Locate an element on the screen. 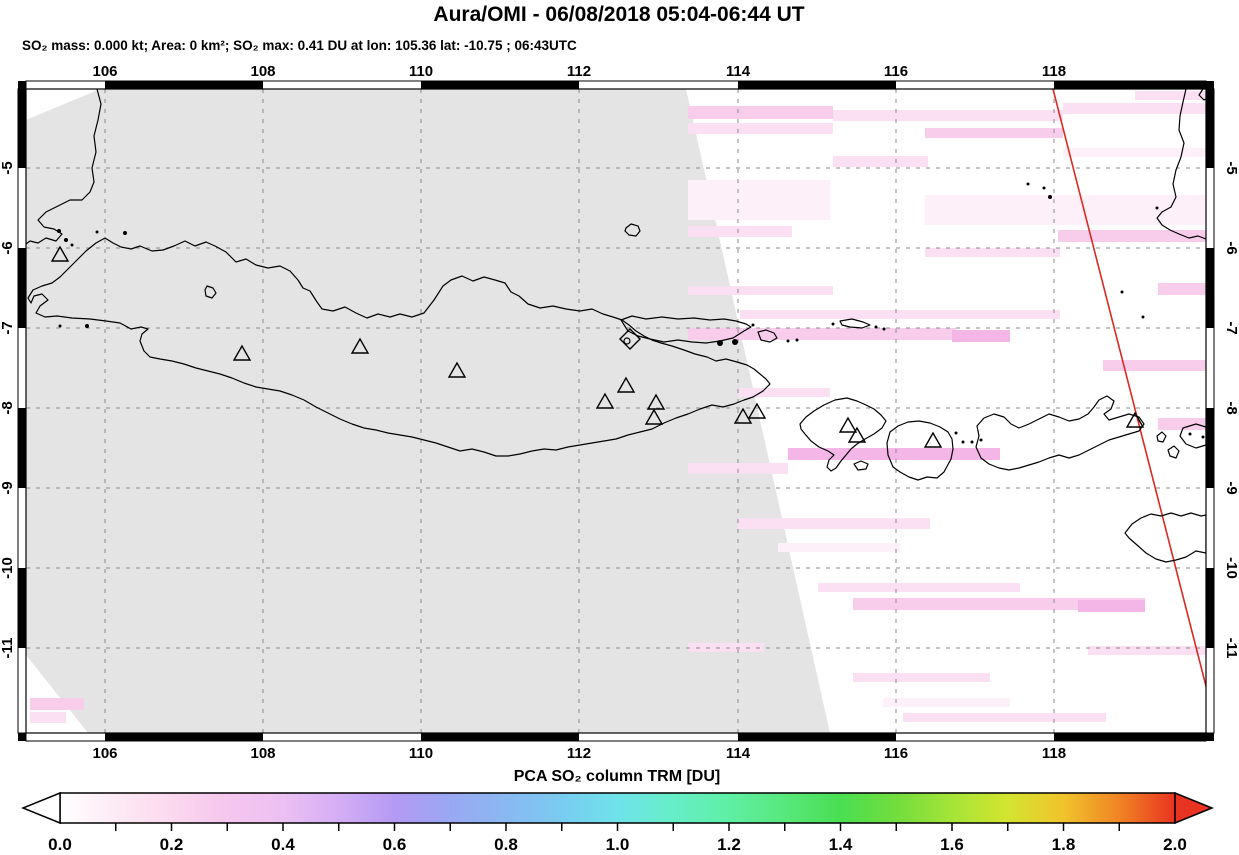 This screenshot has height=855, width=1239. colorbar-gradient is located at coordinates (617, 808).